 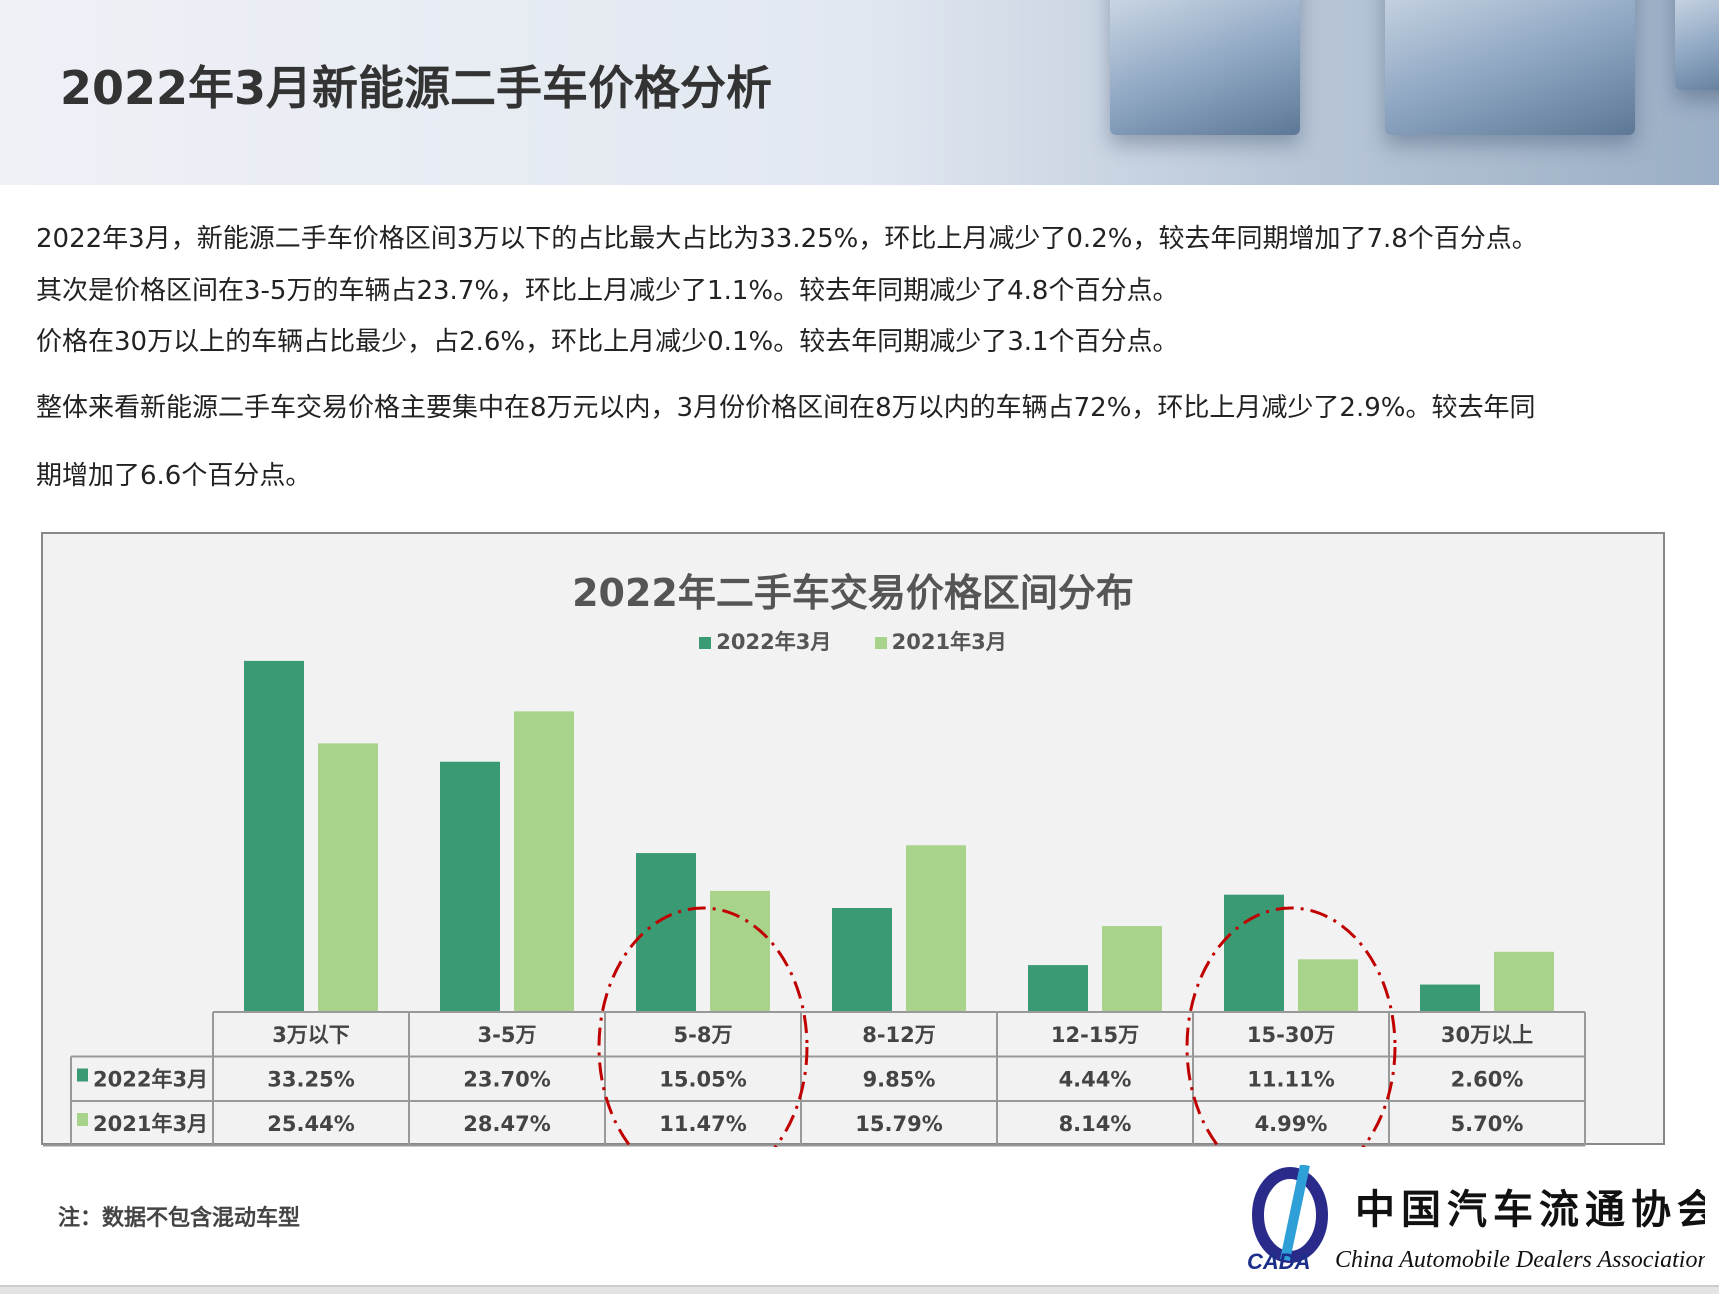 What do you see at coordinates (174, 476) in the screenshot?
I see `paragraph: 期增加了6.6个百分点。` at bounding box center [174, 476].